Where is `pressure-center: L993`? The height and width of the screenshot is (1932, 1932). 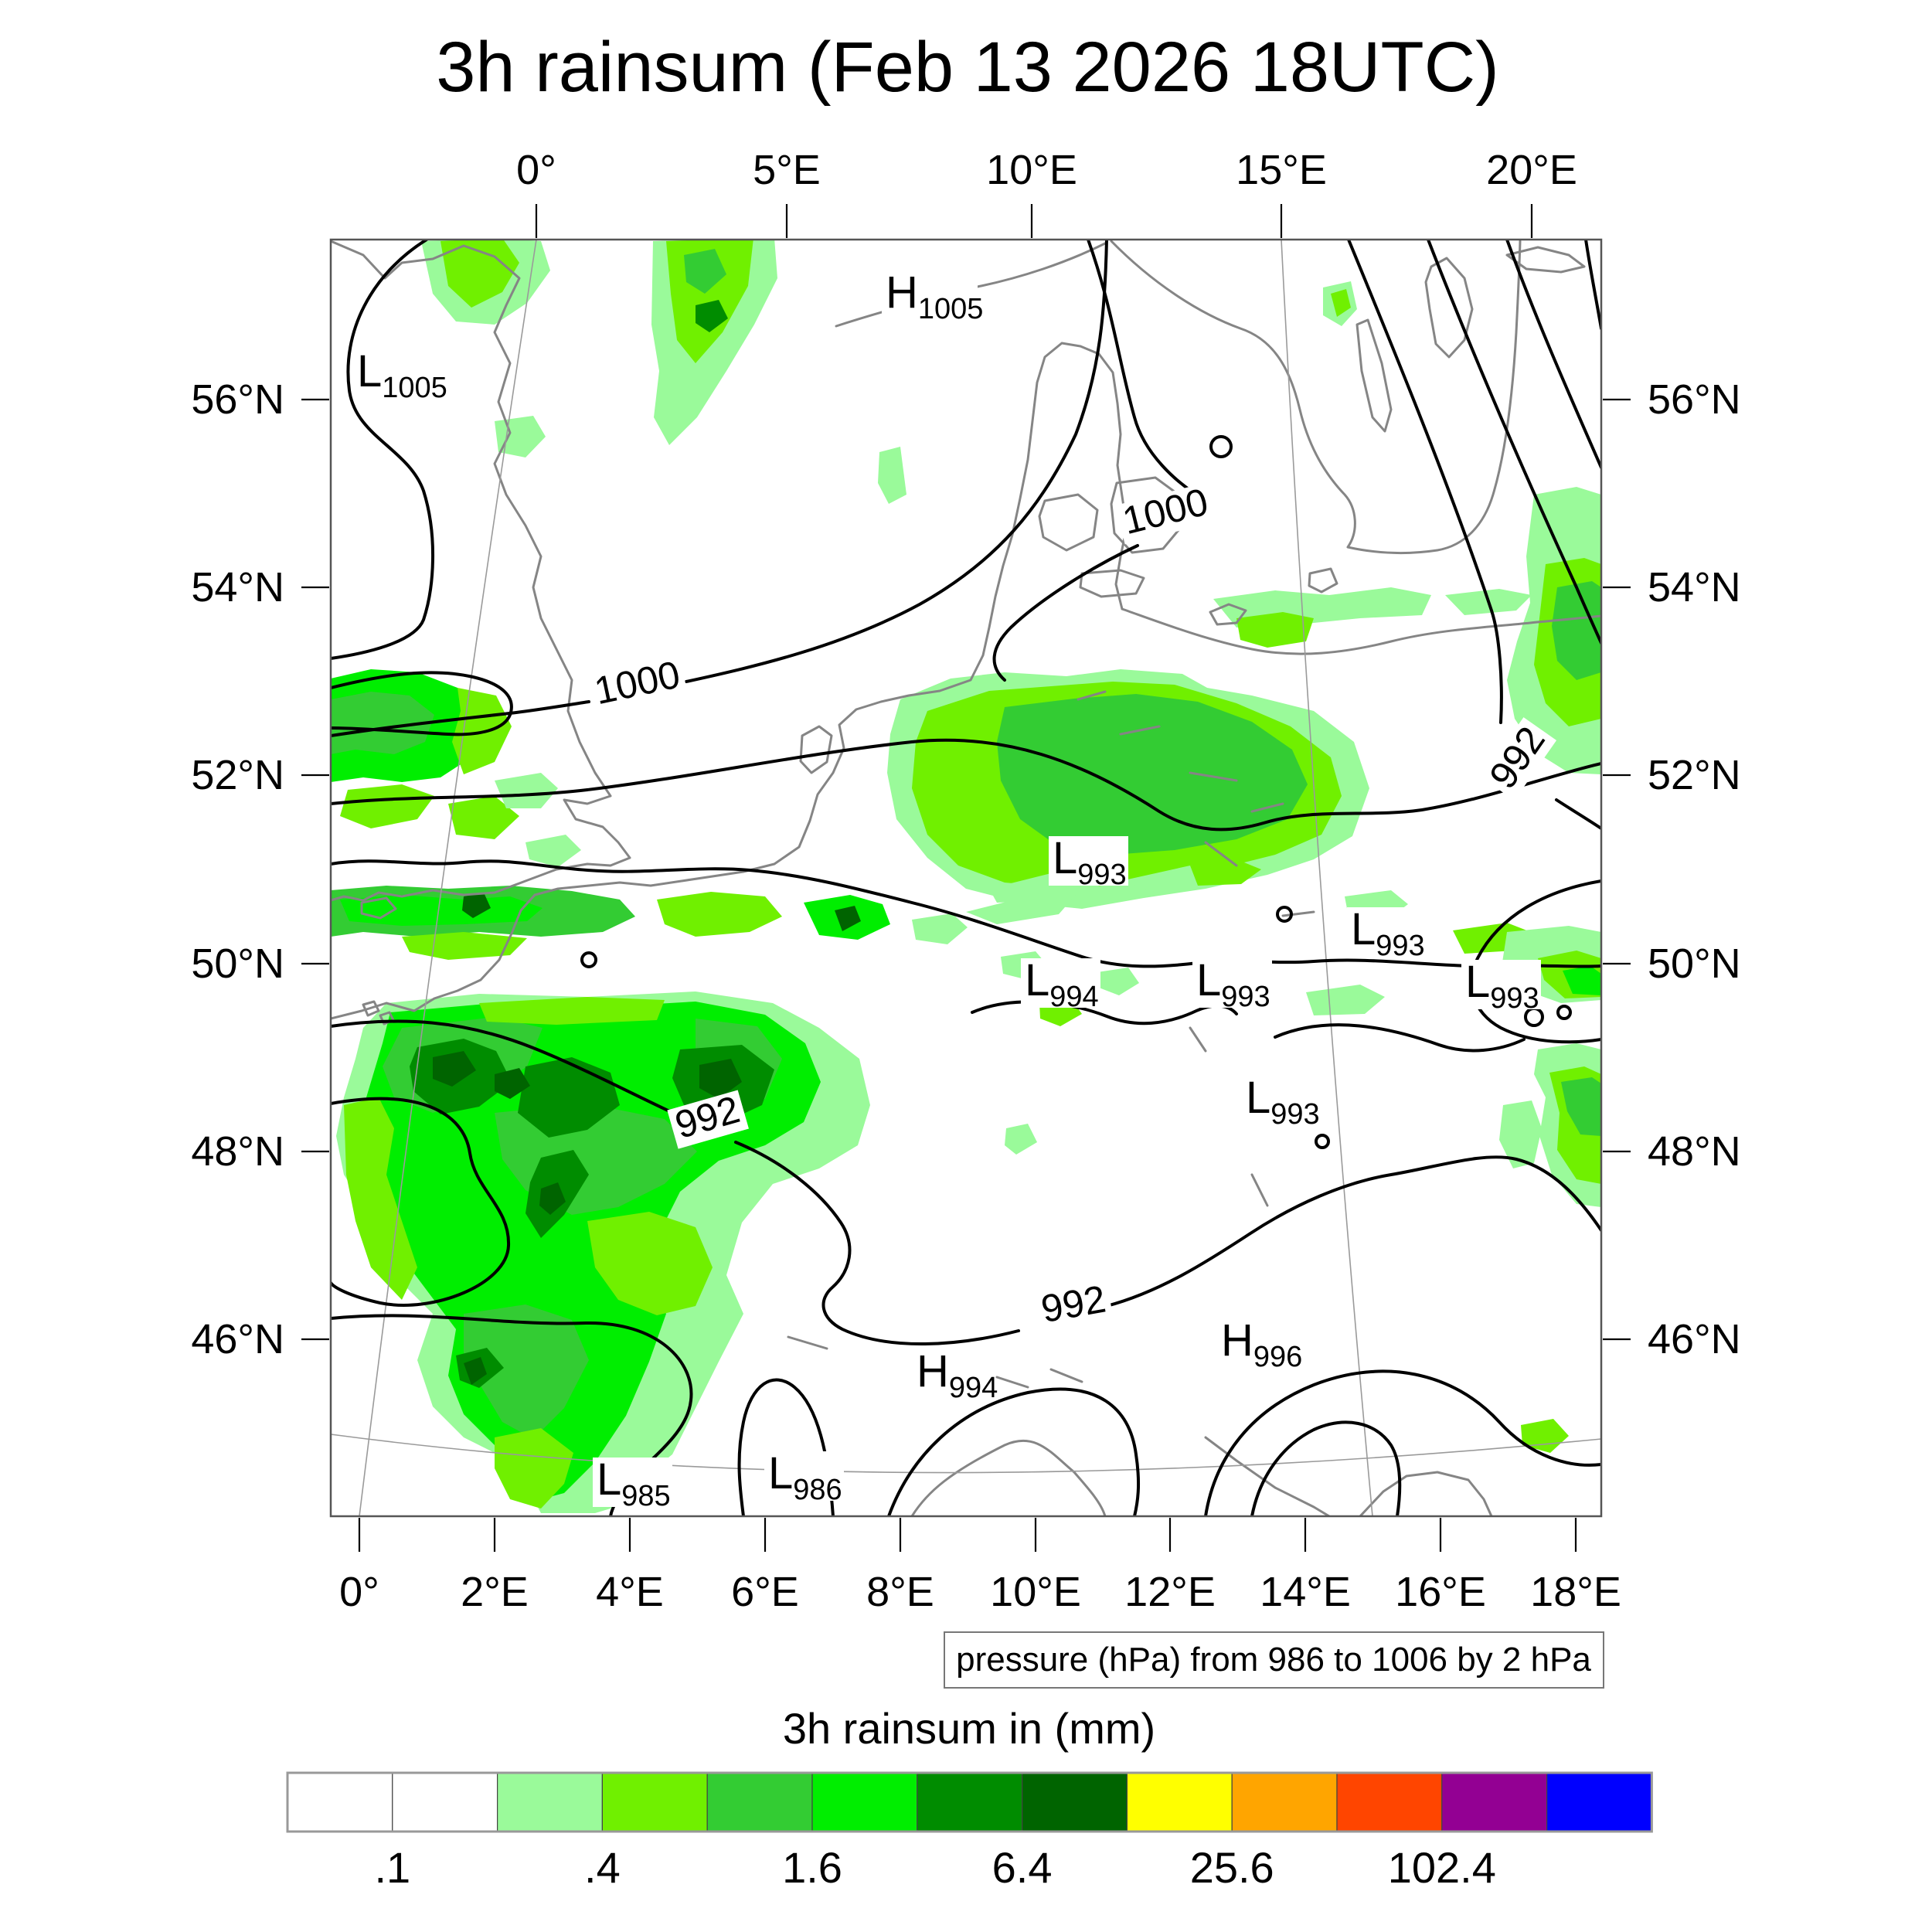 pressure-center: L993 is located at coordinates (1282, 1102).